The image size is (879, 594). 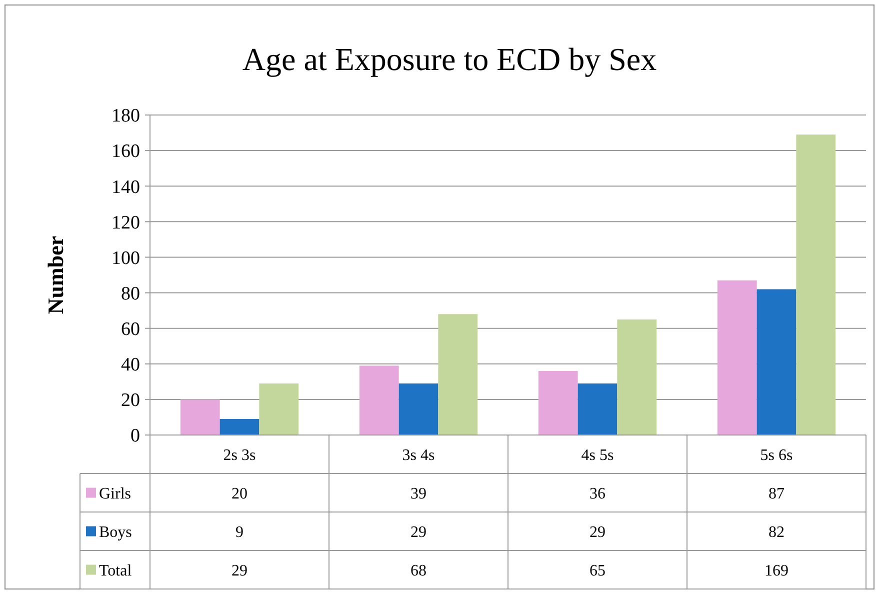 What do you see at coordinates (130, 293) in the screenshot?
I see `y-tick-label: 80` at bounding box center [130, 293].